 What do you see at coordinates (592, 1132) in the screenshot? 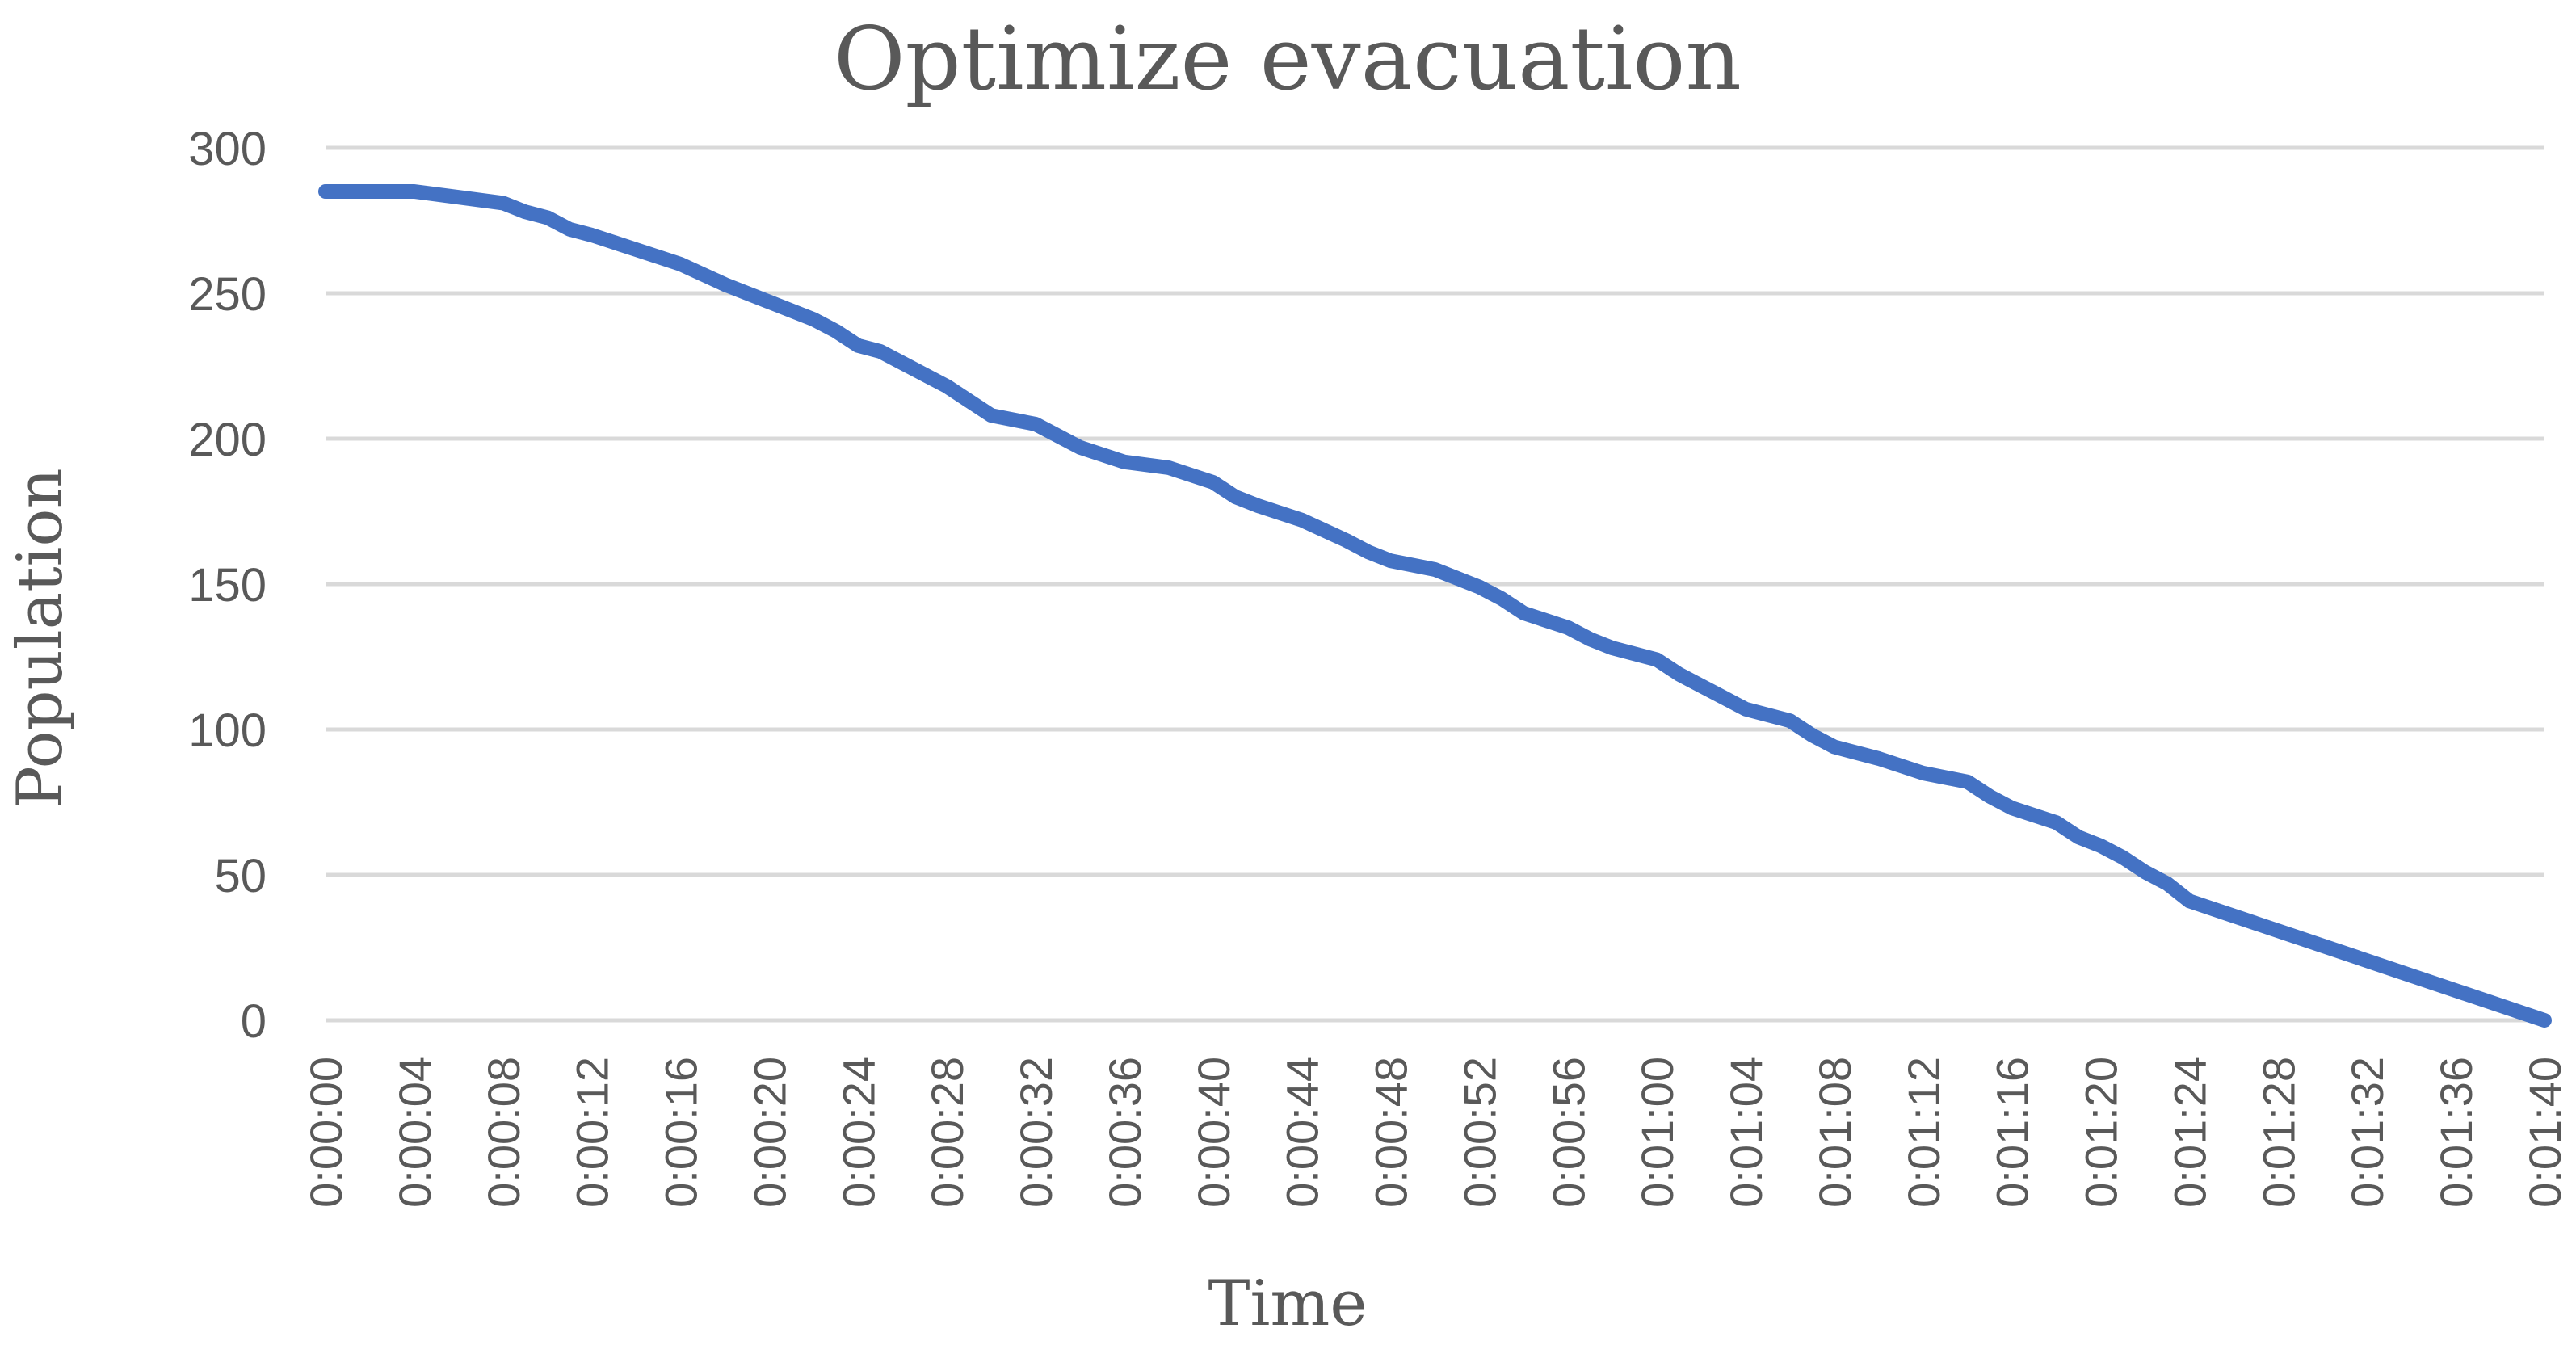
I see `x-tick-label: 0:00:12` at bounding box center [592, 1132].